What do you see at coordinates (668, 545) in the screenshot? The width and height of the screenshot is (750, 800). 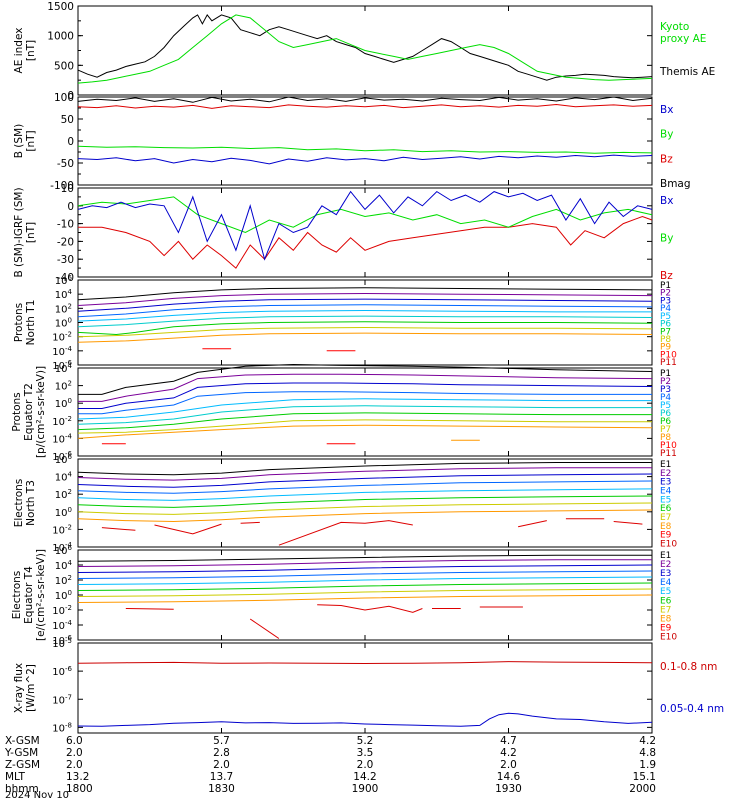 I see `legend-entry: E10` at bounding box center [668, 545].